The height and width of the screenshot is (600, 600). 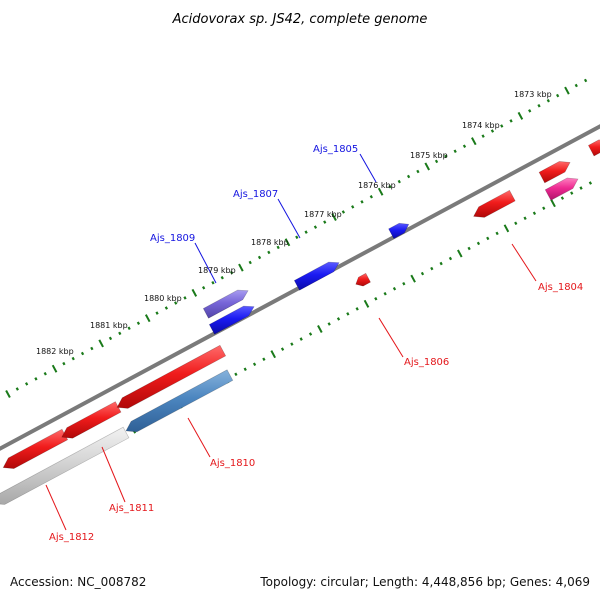 I want to click on kbp-label: 1879 kbp, so click(x=217, y=270).